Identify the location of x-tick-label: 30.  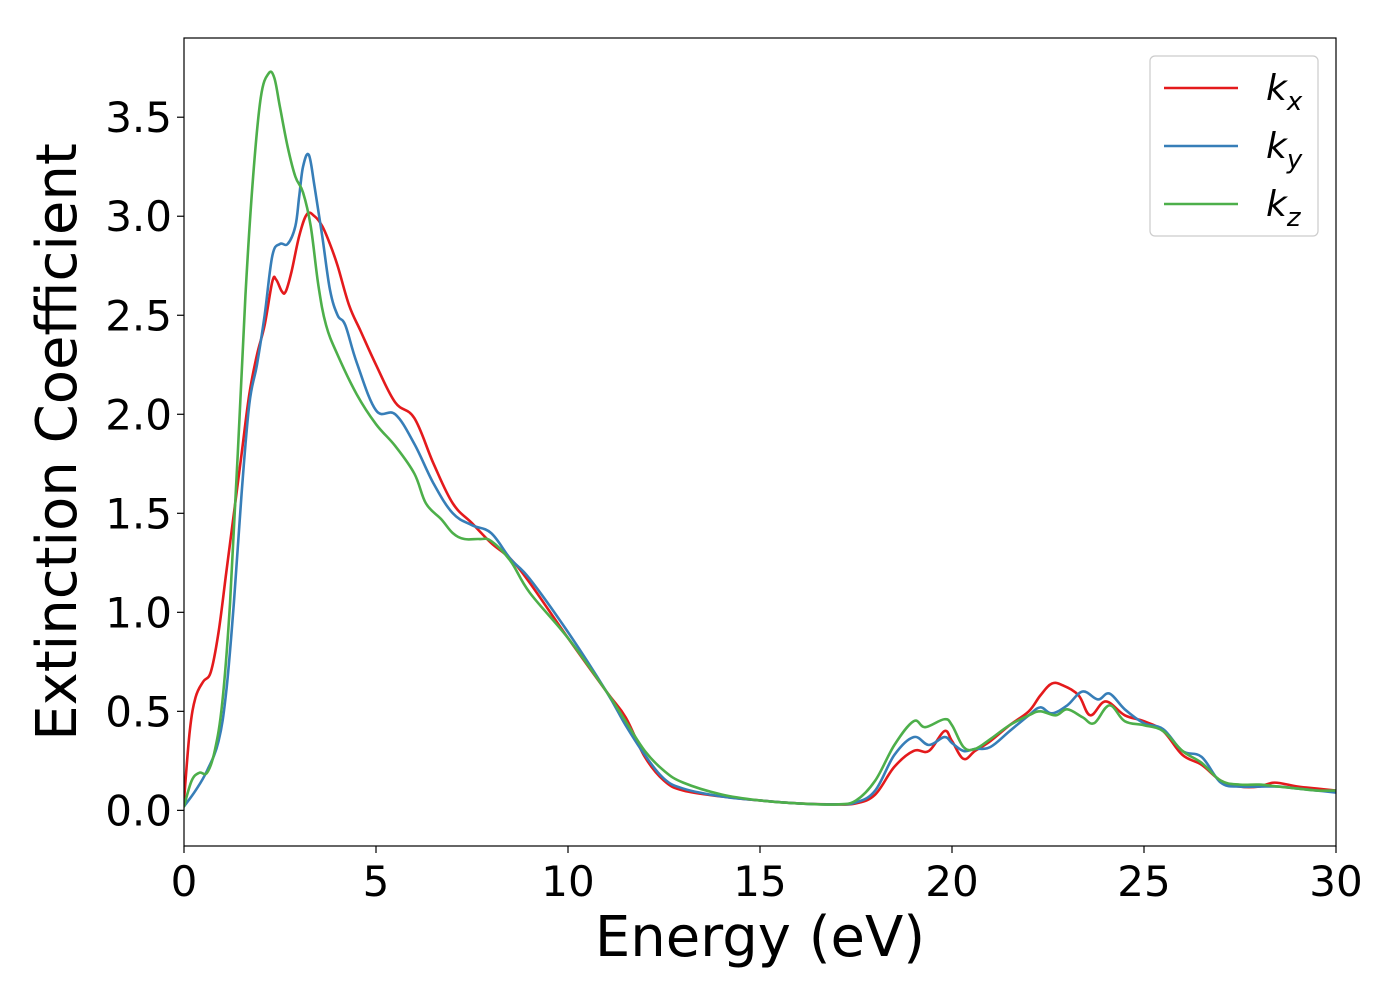
(1335, 881).